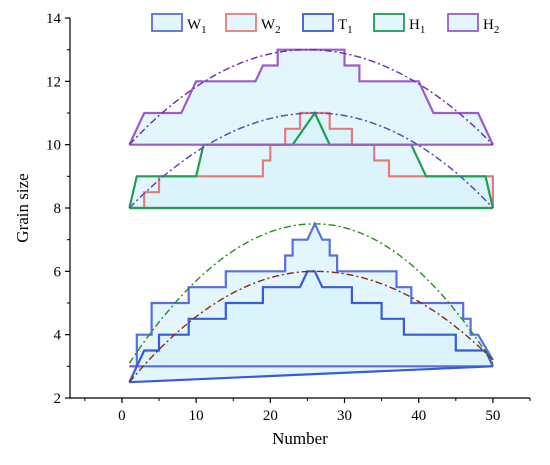 This screenshot has height=465, width=550. I want to click on x-axis-title: Number, so click(300, 438).